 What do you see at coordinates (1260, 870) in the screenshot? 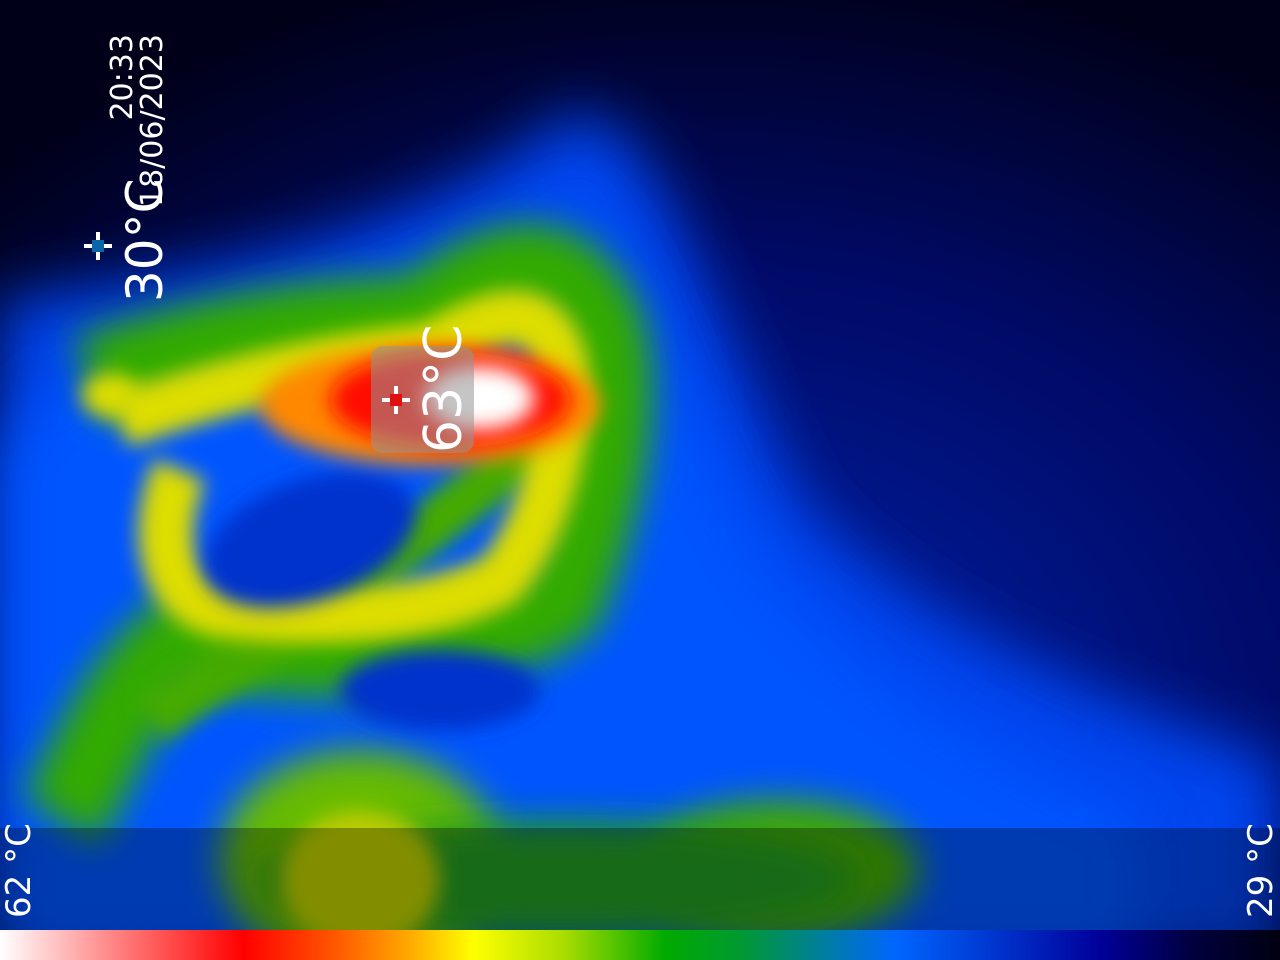
I see `scale-min-label: 29 °C` at bounding box center [1260, 870].